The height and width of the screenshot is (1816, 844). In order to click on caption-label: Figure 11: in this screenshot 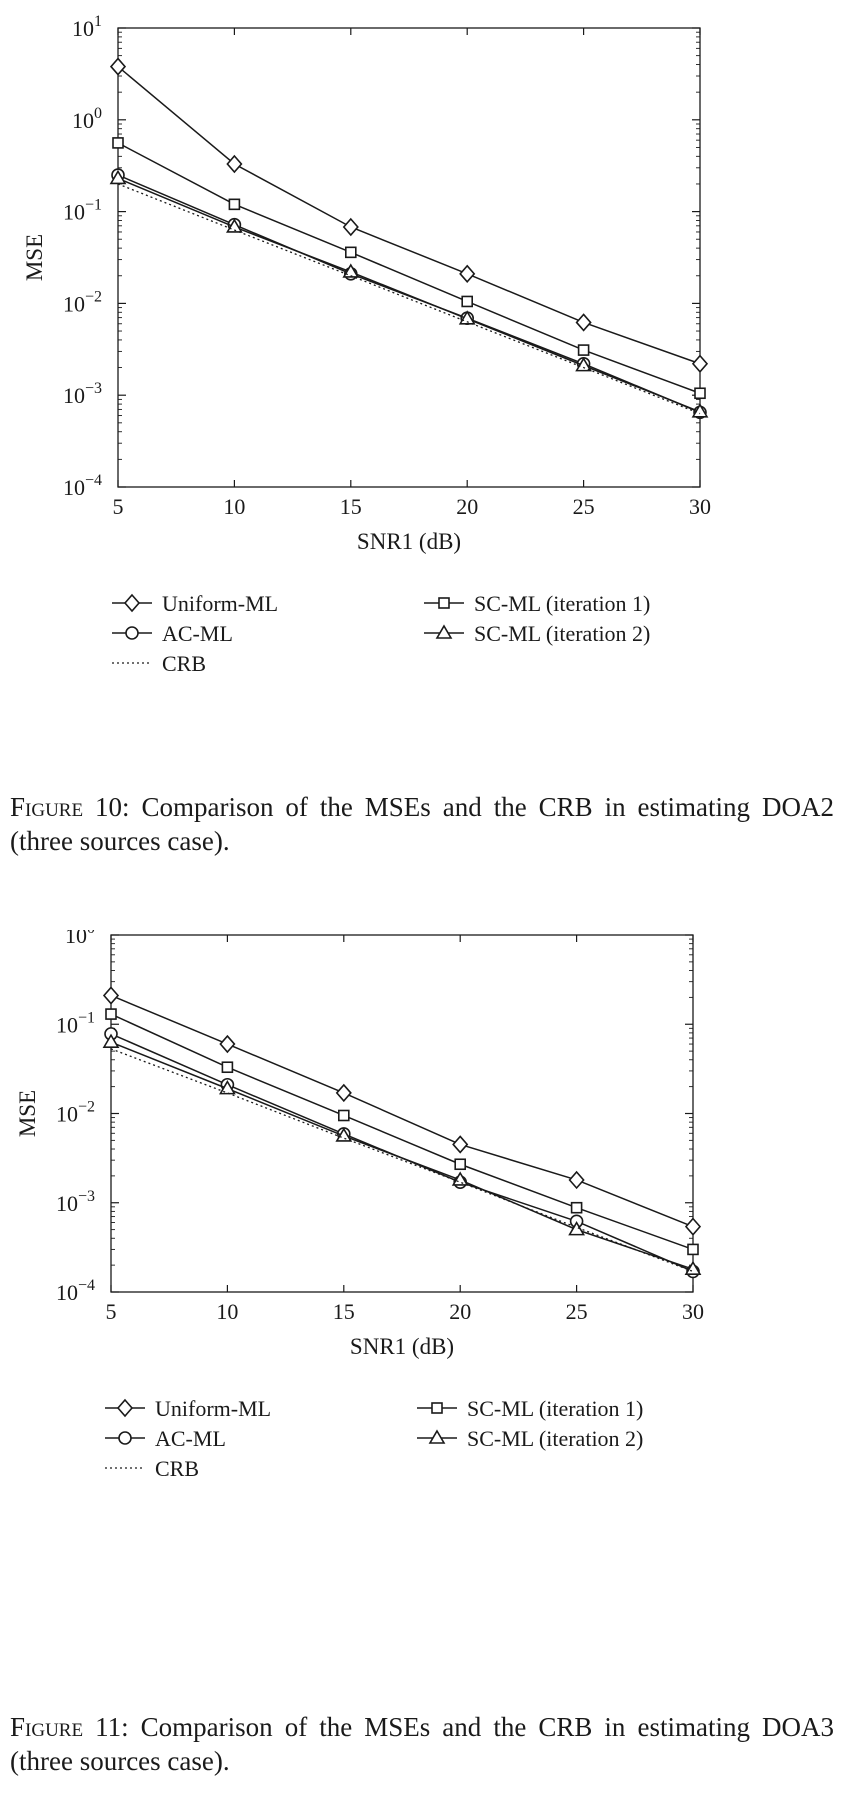, I will do `click(69, 1727)`.